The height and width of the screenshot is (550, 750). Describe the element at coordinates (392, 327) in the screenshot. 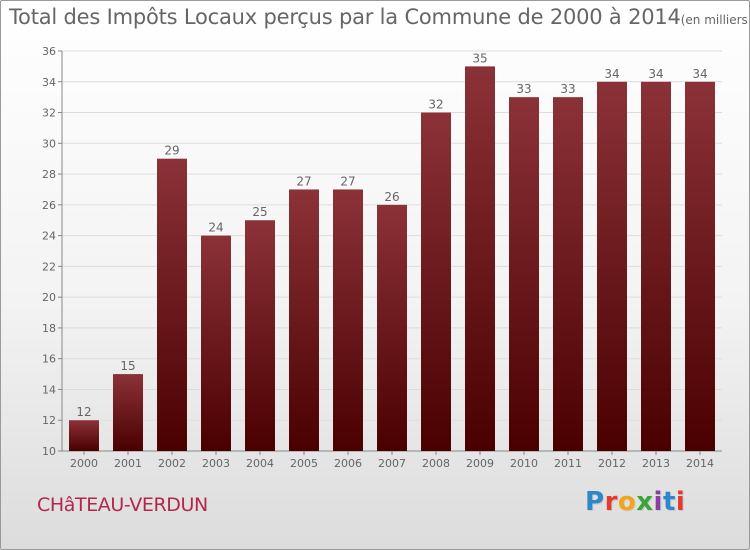

I see `bar-2007` at that location.